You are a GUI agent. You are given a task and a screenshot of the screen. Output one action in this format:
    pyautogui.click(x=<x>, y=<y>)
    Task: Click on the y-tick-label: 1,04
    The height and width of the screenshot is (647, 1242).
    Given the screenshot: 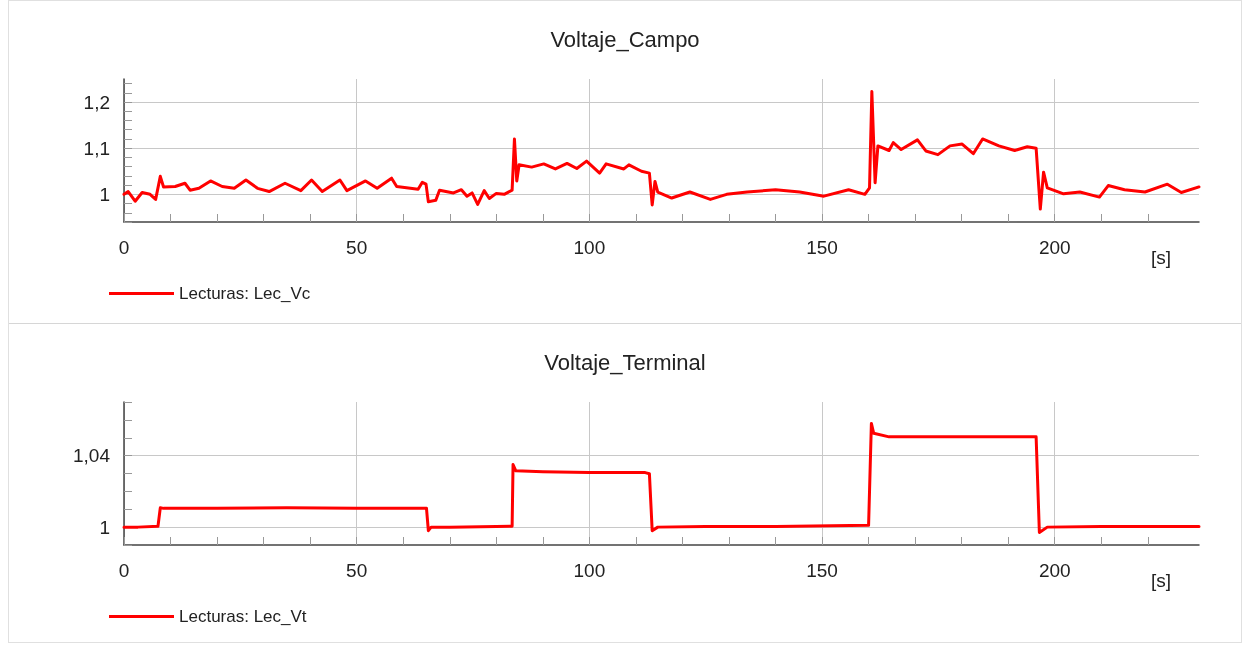 What is the action you would take?
    pyautogui.click(x=92, y=456)
    